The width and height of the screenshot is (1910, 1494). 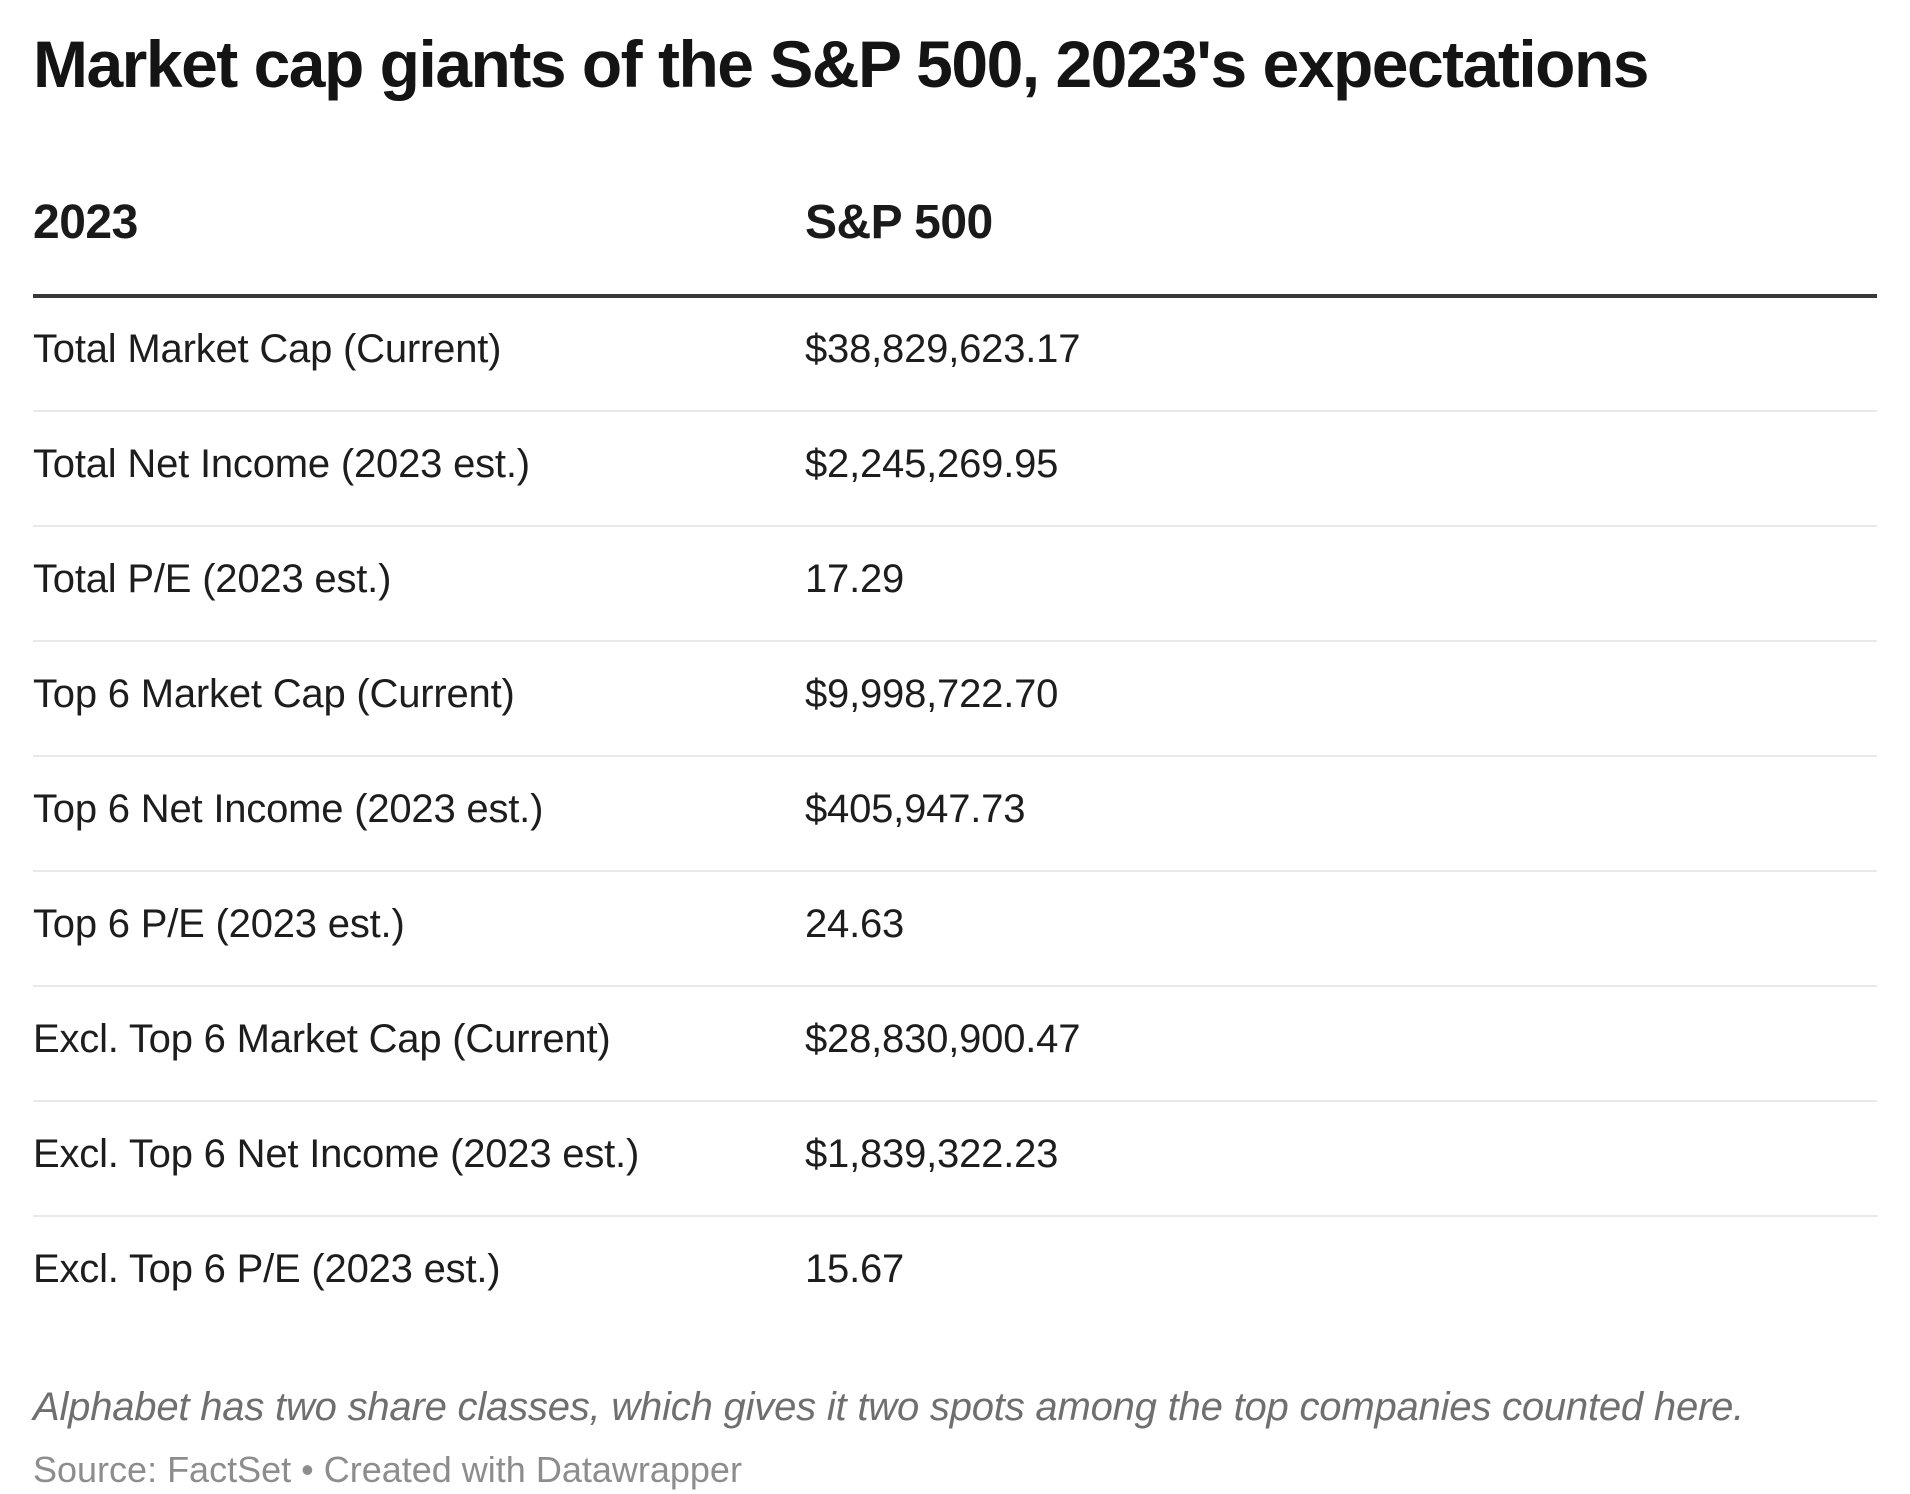 I want to click on table-header-row: 2023 S&P 500, so click(x=955, y=200).